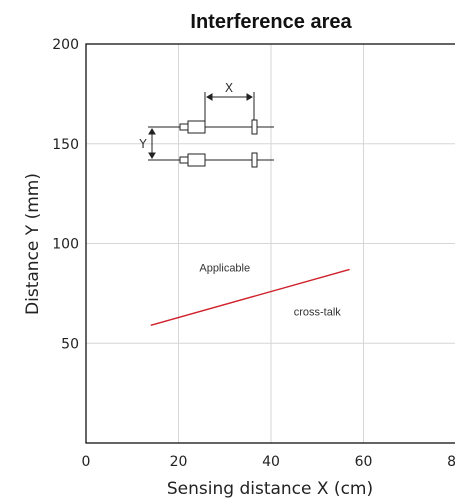 This screenshot has width=455, height=502. I want to click on x-tick-label: 20, so click(179, 462).